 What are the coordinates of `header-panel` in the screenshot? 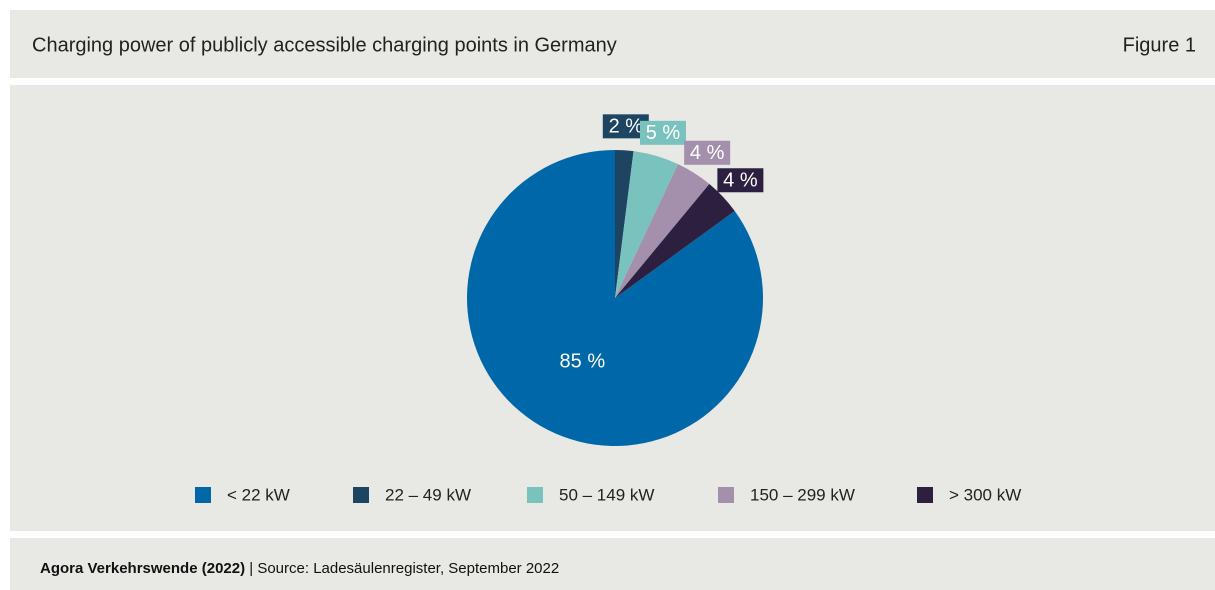 It's located at (612, 44).